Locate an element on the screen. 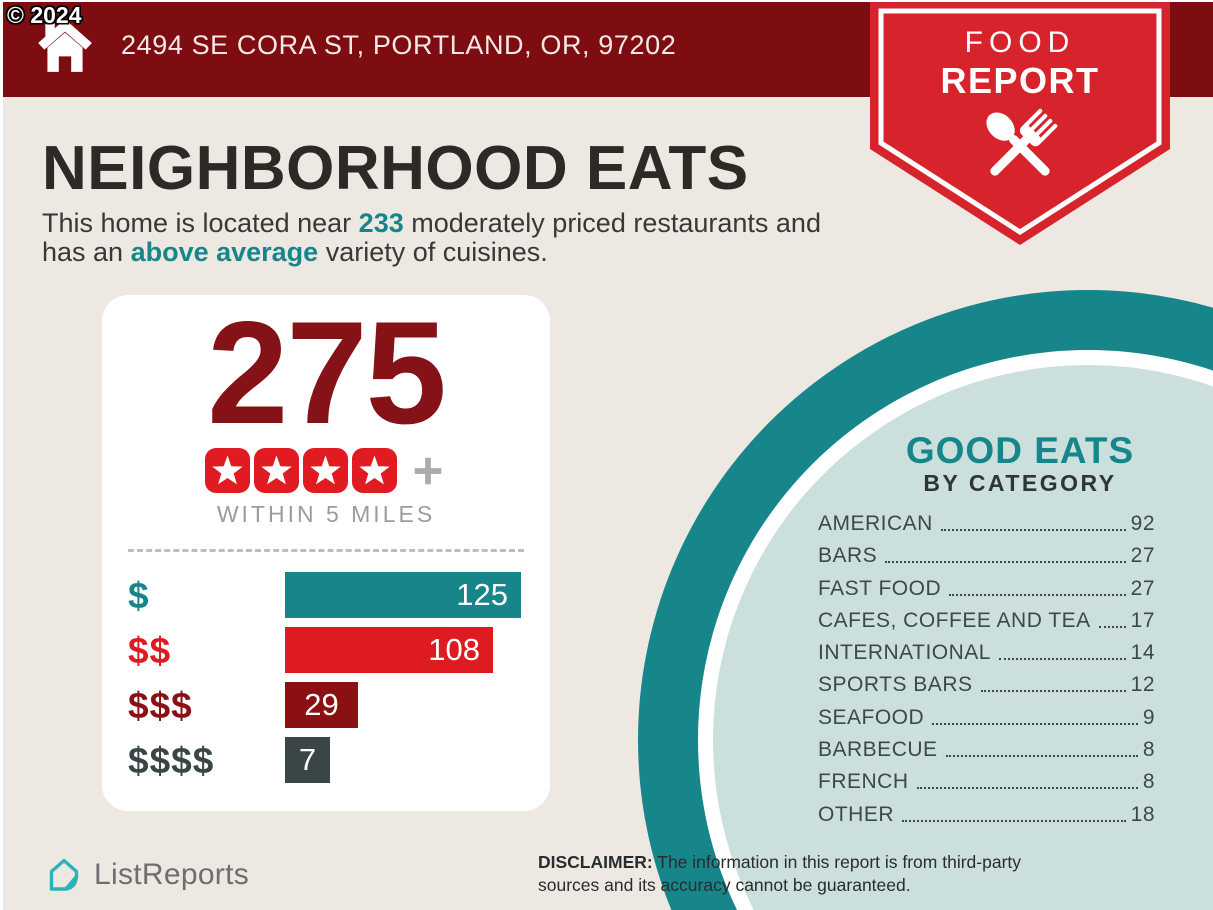  category-count: 17 is located at coordinates (1142, 620).